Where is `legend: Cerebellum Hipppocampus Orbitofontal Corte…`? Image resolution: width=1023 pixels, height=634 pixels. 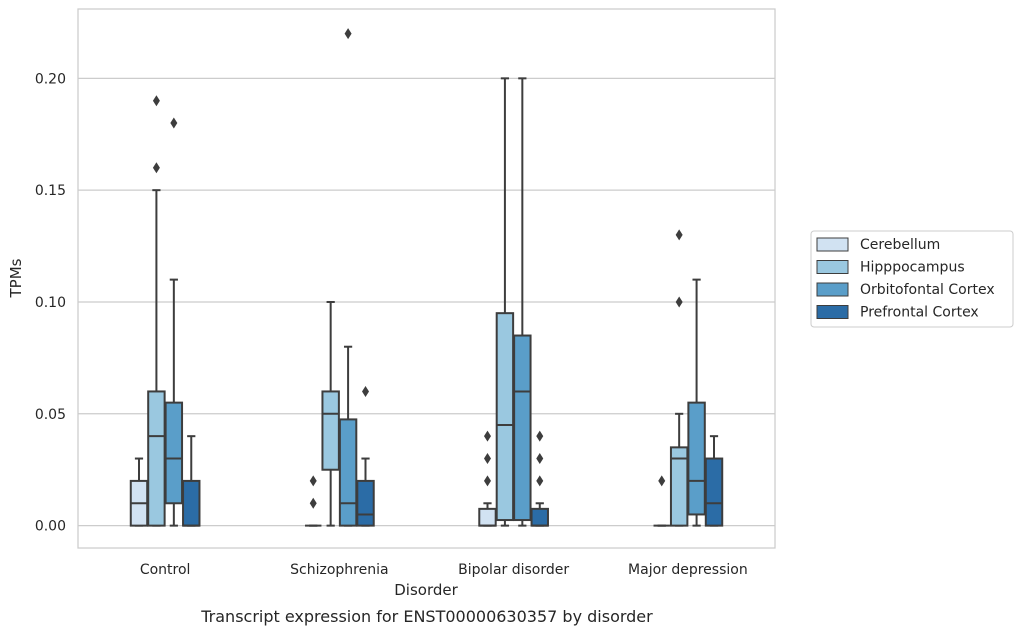
legend: Cerebellum Hipppocampus Orbitofontal Corte… is located at coordinates (912, 279).